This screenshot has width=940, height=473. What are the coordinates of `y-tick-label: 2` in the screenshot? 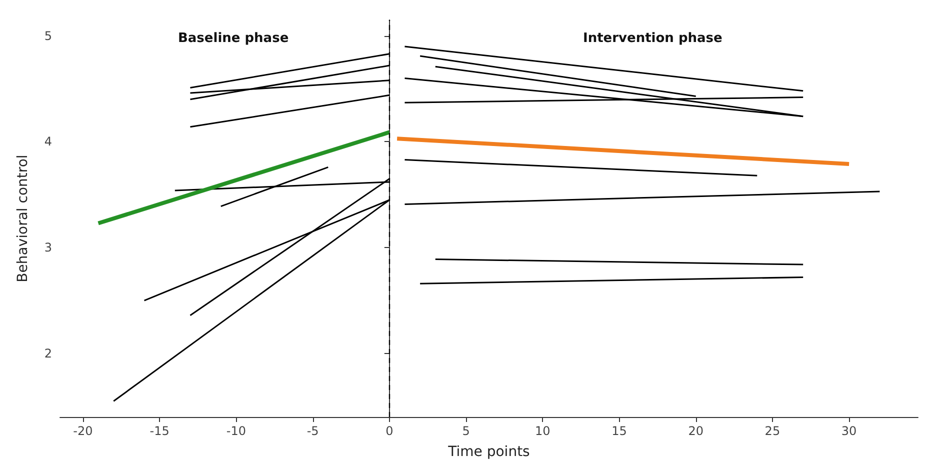 It's located at (48, 353).